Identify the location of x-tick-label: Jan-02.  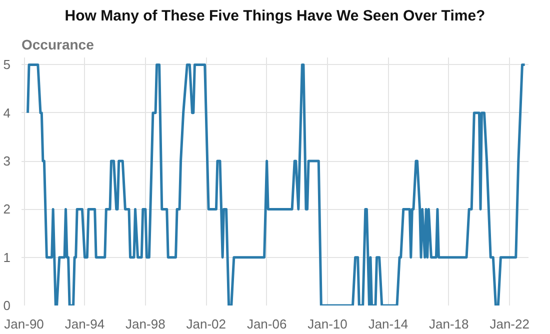
(206, 324).